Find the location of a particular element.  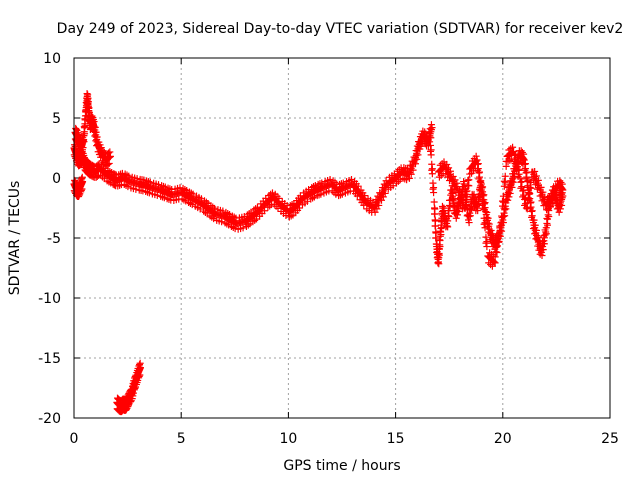

series-late-trace-b is located at coordinates (500, 206).